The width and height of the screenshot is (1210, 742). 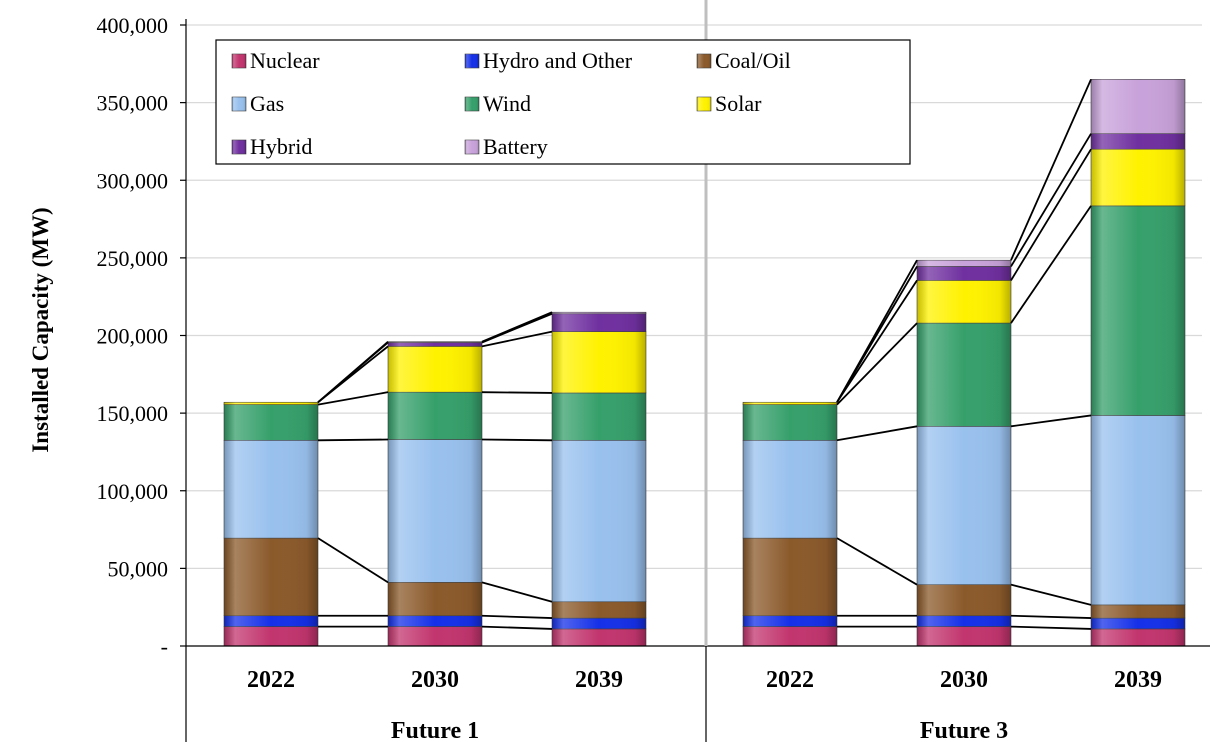 I want to click on group-label: Future 1, so click(x=435, y=730).